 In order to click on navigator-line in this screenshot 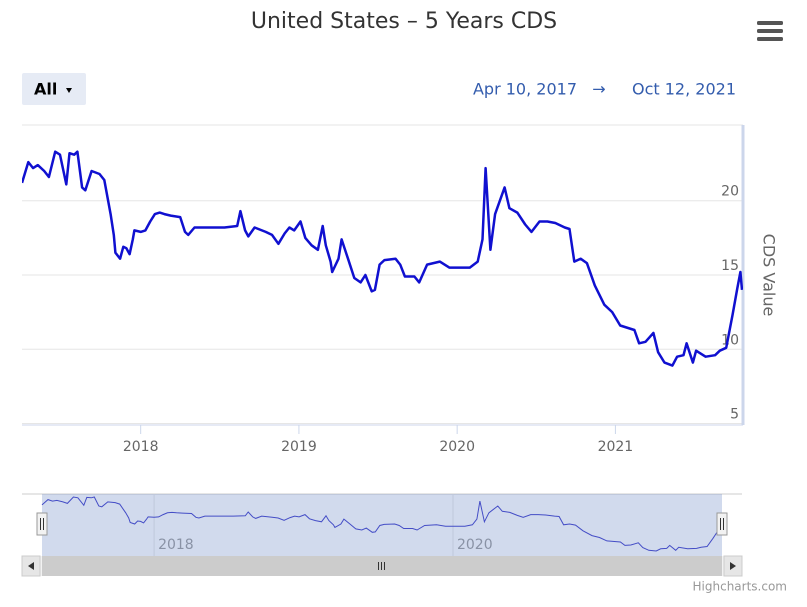, I will do `click(382, 524)`.